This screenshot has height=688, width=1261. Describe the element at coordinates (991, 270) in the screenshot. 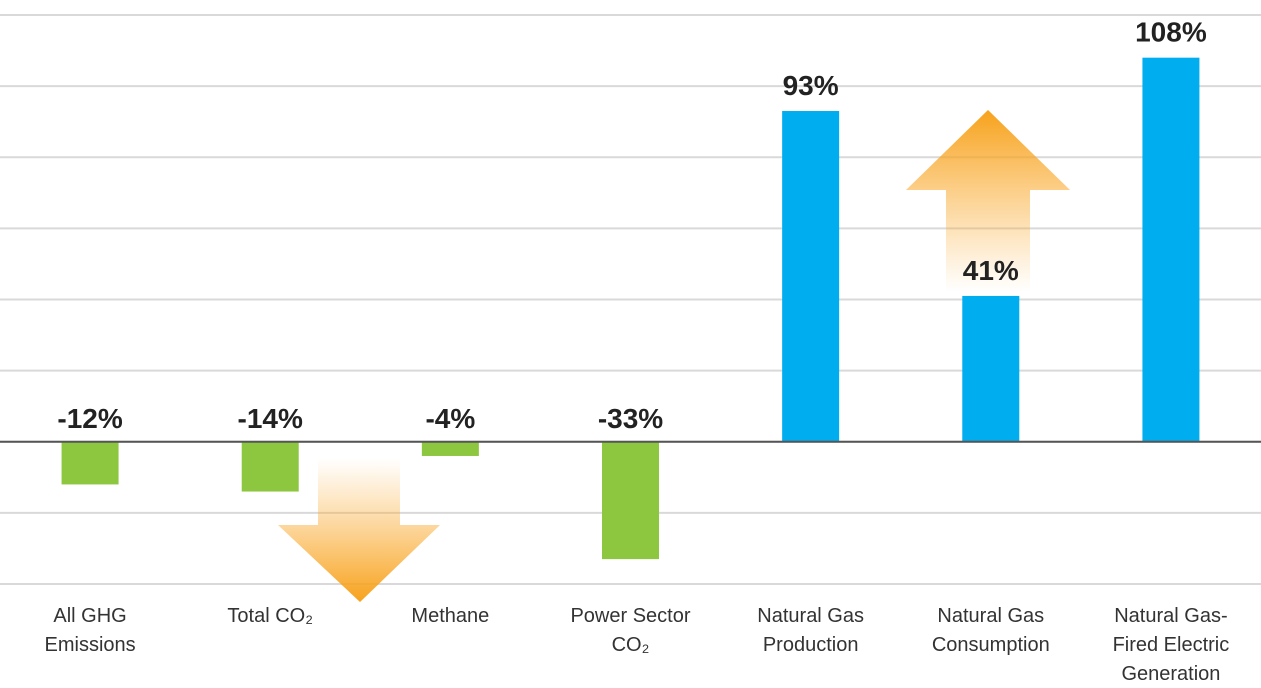

I see `value-label: 41%` at that location.